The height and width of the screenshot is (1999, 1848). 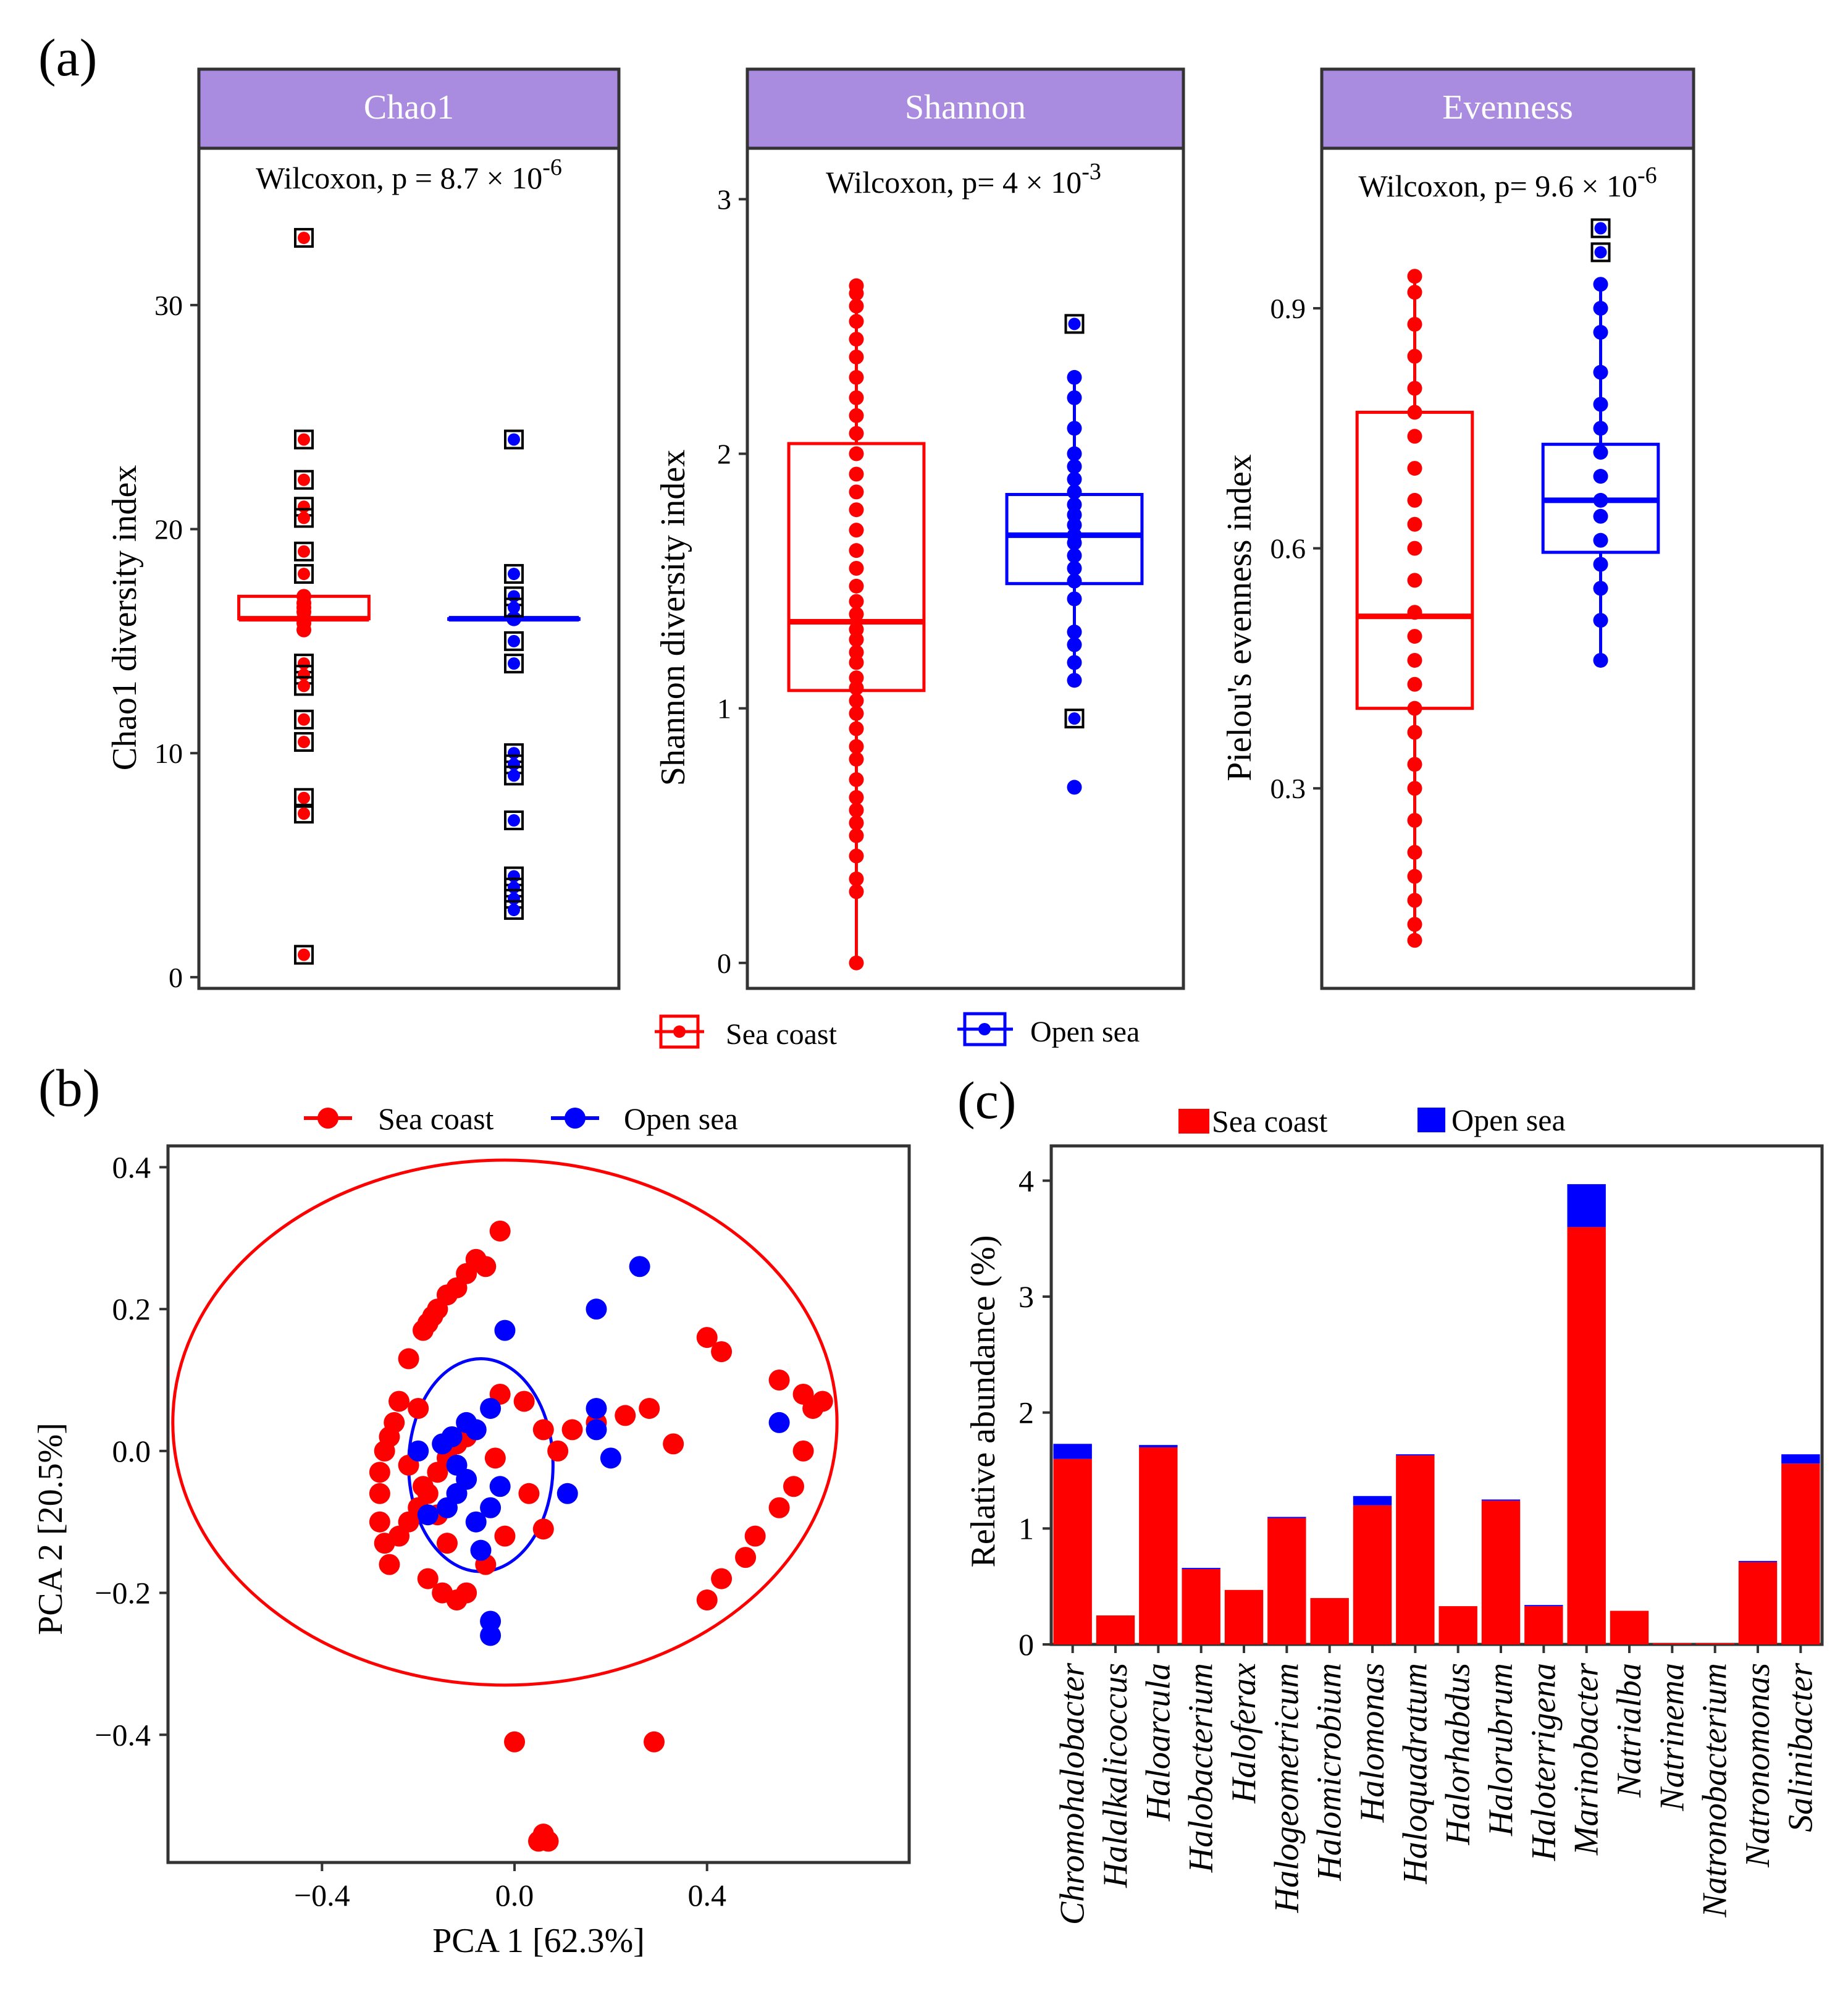 I want to click on legend-a-sea-coast-label: Sea coast, so click(x=782, y=1034).